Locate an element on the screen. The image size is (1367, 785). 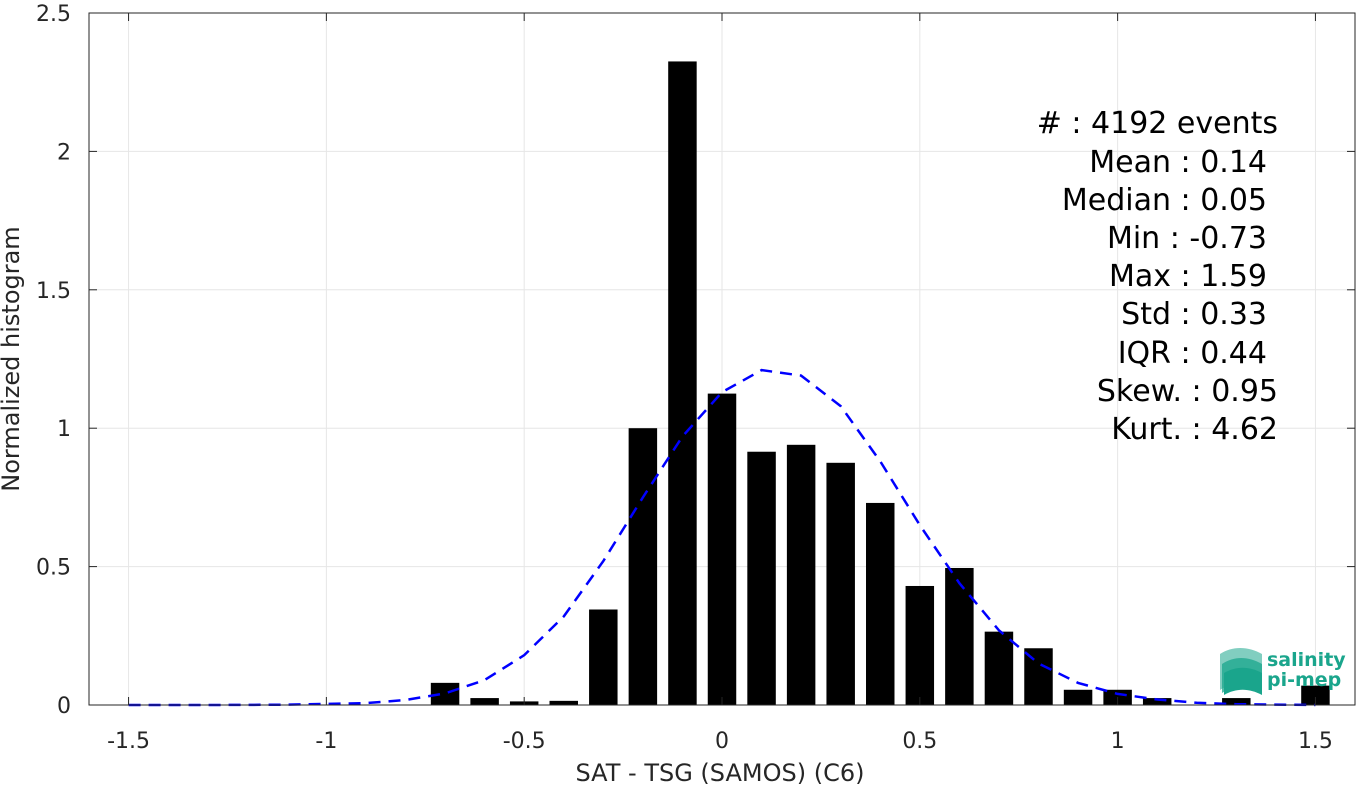
stat-median: Median : 0.05 is located at coordinates (1164, 200).